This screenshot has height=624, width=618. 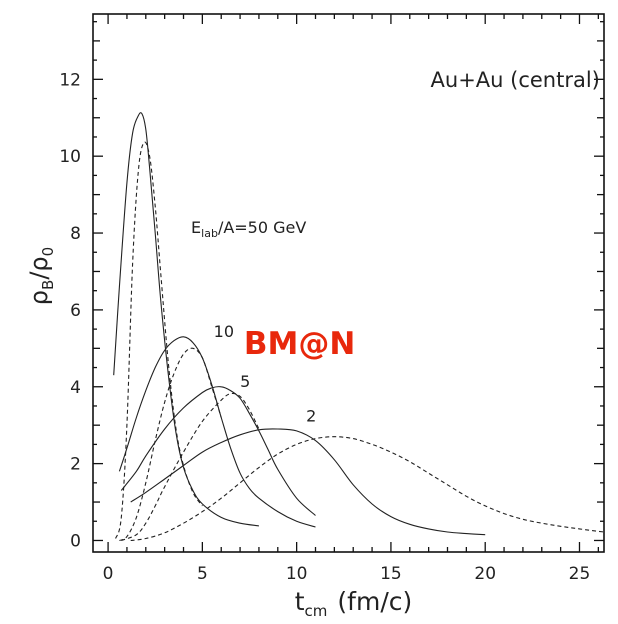 I want to click on x-tick-label: 0, so click(x=108, y=574).